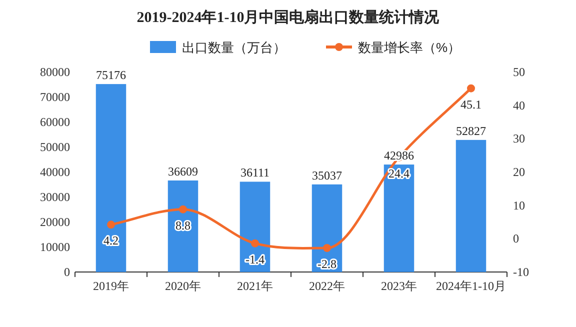  Describe the element at coordinates (399, 173) in the screenshot. I see `data-label: 24.4` at that location.